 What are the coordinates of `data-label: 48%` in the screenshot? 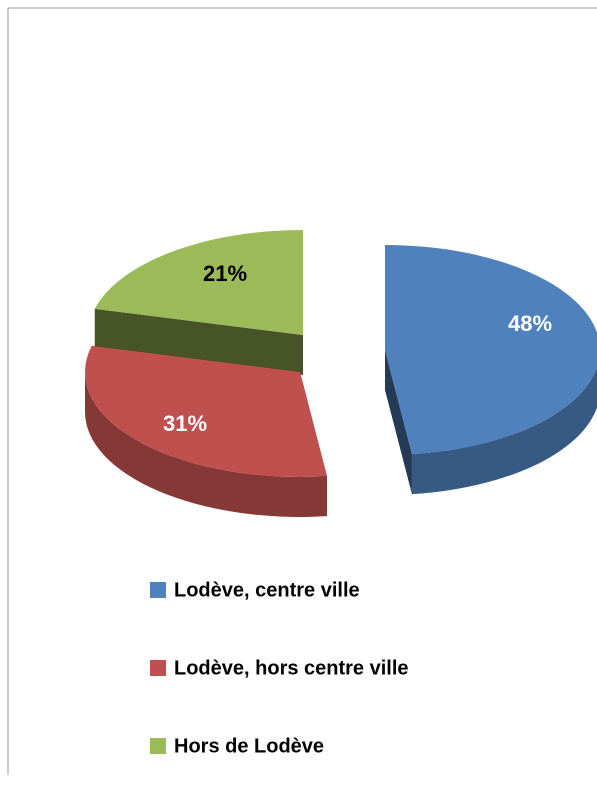 It's located at (530, 323).